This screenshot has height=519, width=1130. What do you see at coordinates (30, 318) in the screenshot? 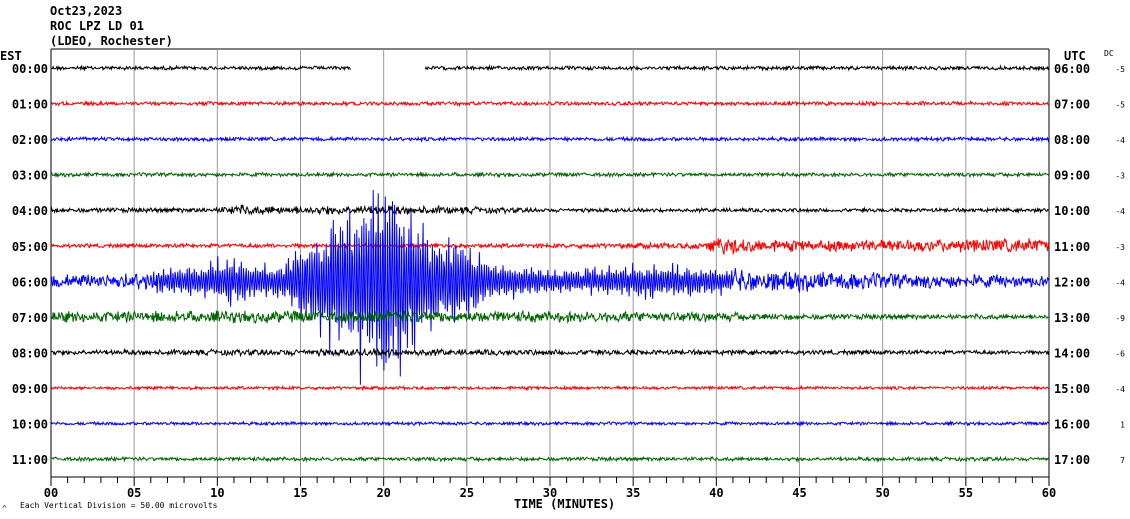
I see `est-time-label: 07:00` at bounding box center [30, 318].